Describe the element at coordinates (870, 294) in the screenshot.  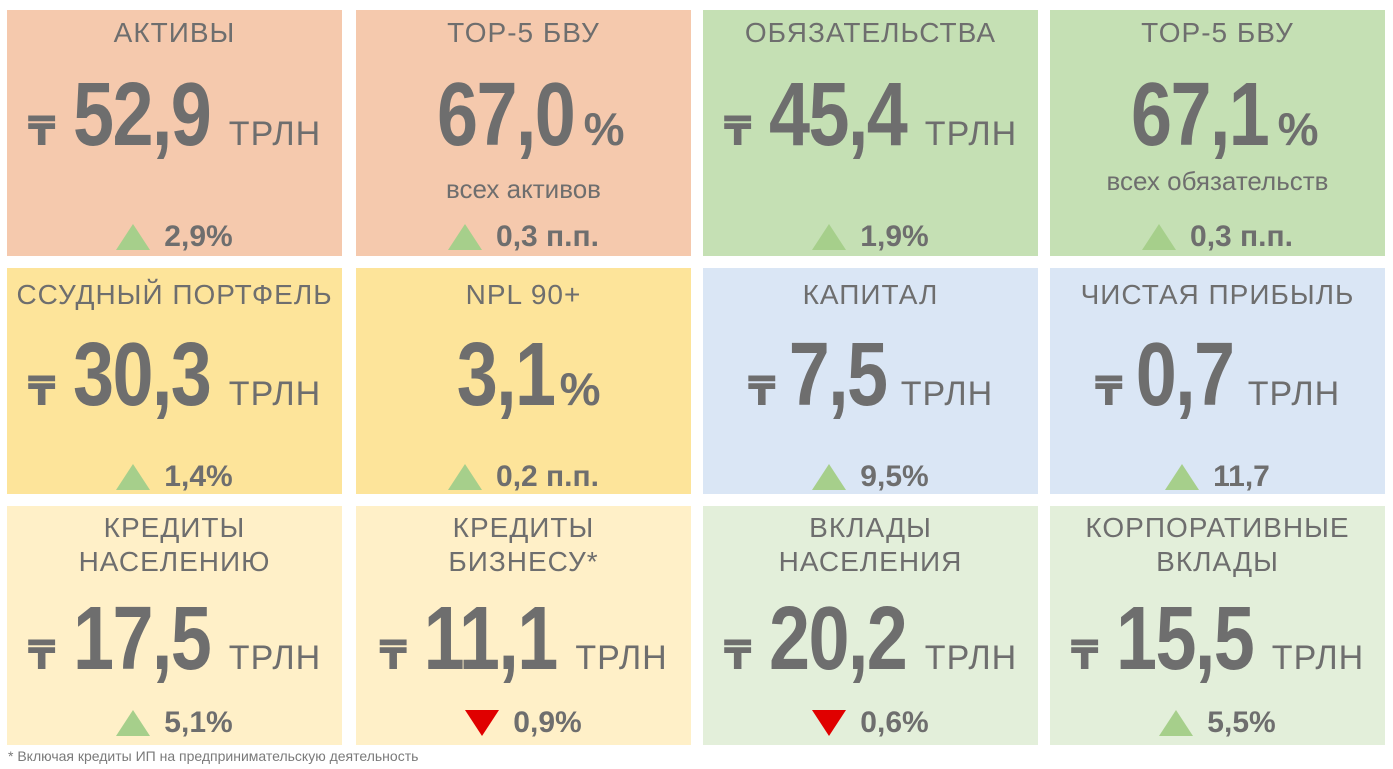
I see `card-title: КАПИТАЛ` at that location.